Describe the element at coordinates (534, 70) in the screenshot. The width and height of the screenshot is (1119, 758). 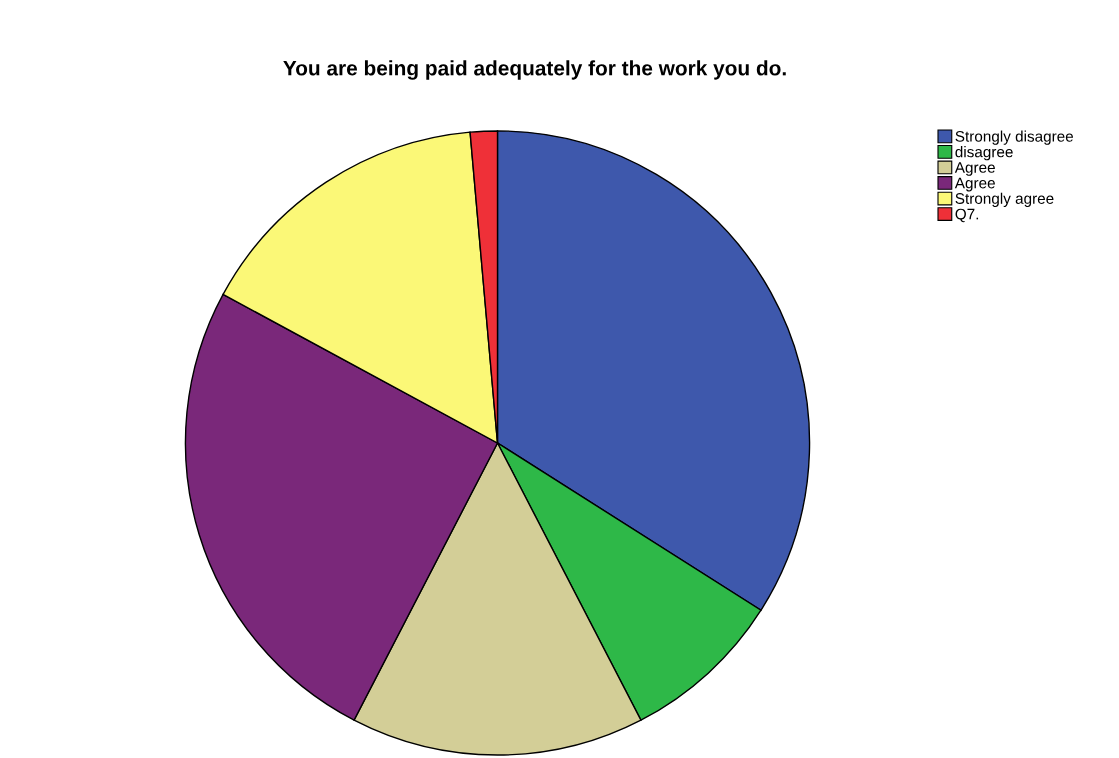
I see `chart-title: You are being paid adequately for the work you do.` at that location.